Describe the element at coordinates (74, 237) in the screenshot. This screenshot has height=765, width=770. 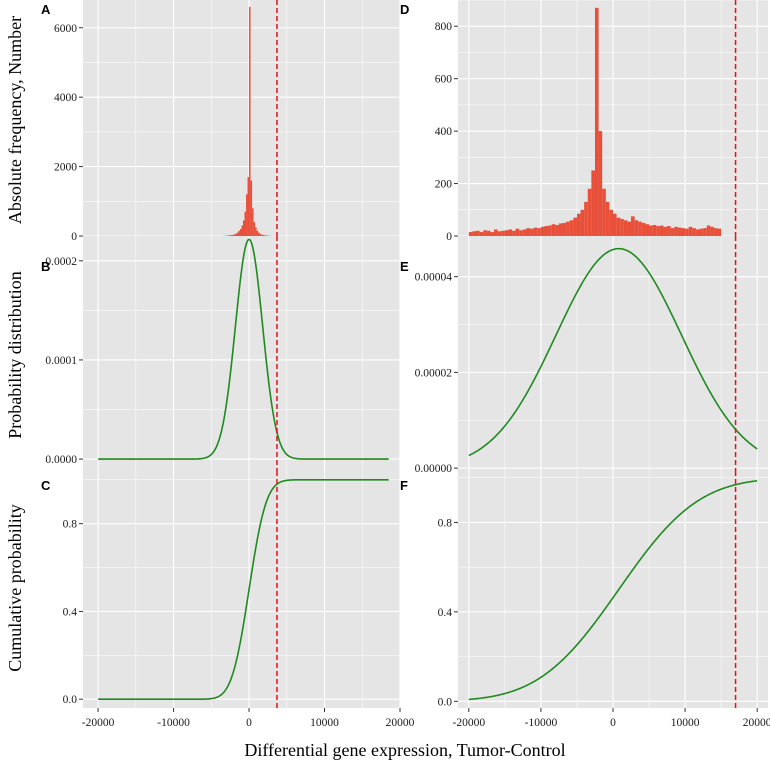
I see `panel-a-ytick-label: 0` at that location.